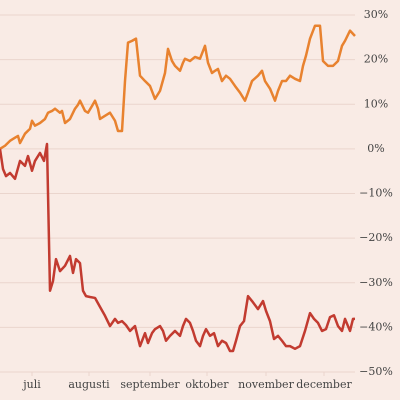 The height and width of the screenshot is (400, 400). I want to click on y-tick-label: 20%, so click(376, 59).